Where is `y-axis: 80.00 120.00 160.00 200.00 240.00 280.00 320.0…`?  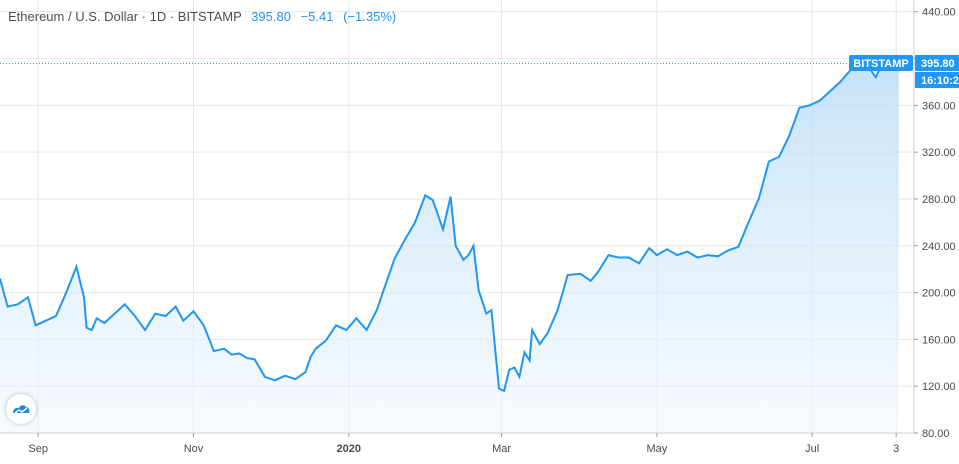
y-axis: 80.00 120.00 160.00 200.00 240.00 280.00 320.0… is located at coordinates (935, 223).